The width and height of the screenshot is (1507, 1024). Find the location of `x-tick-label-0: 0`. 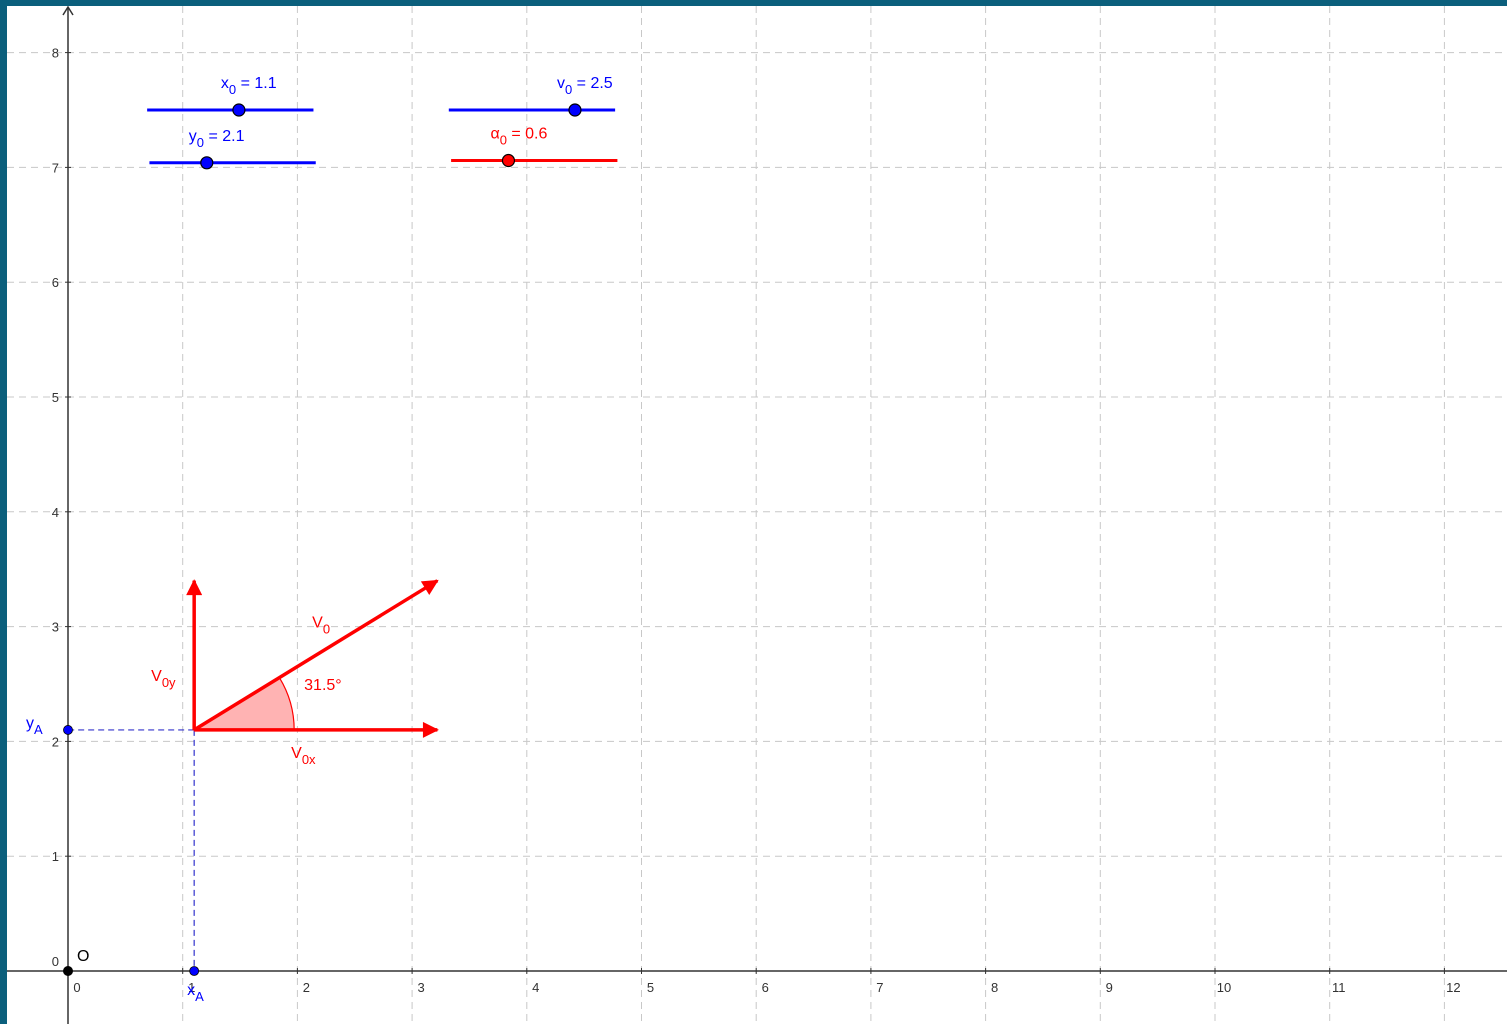

x-tick-label-0: 0 is located at coordinates (76, 987).